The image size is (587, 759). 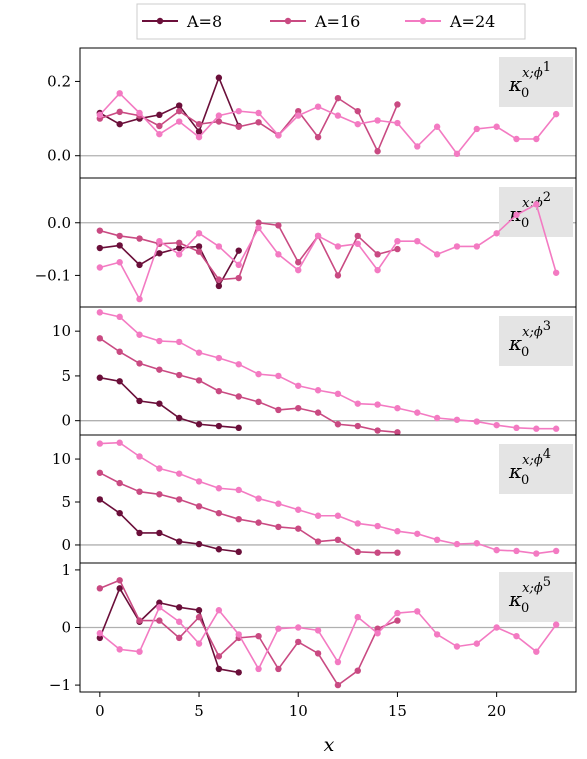 I want to click on x-axis: 0 5 10 15 20, so click(x=300, y=711).